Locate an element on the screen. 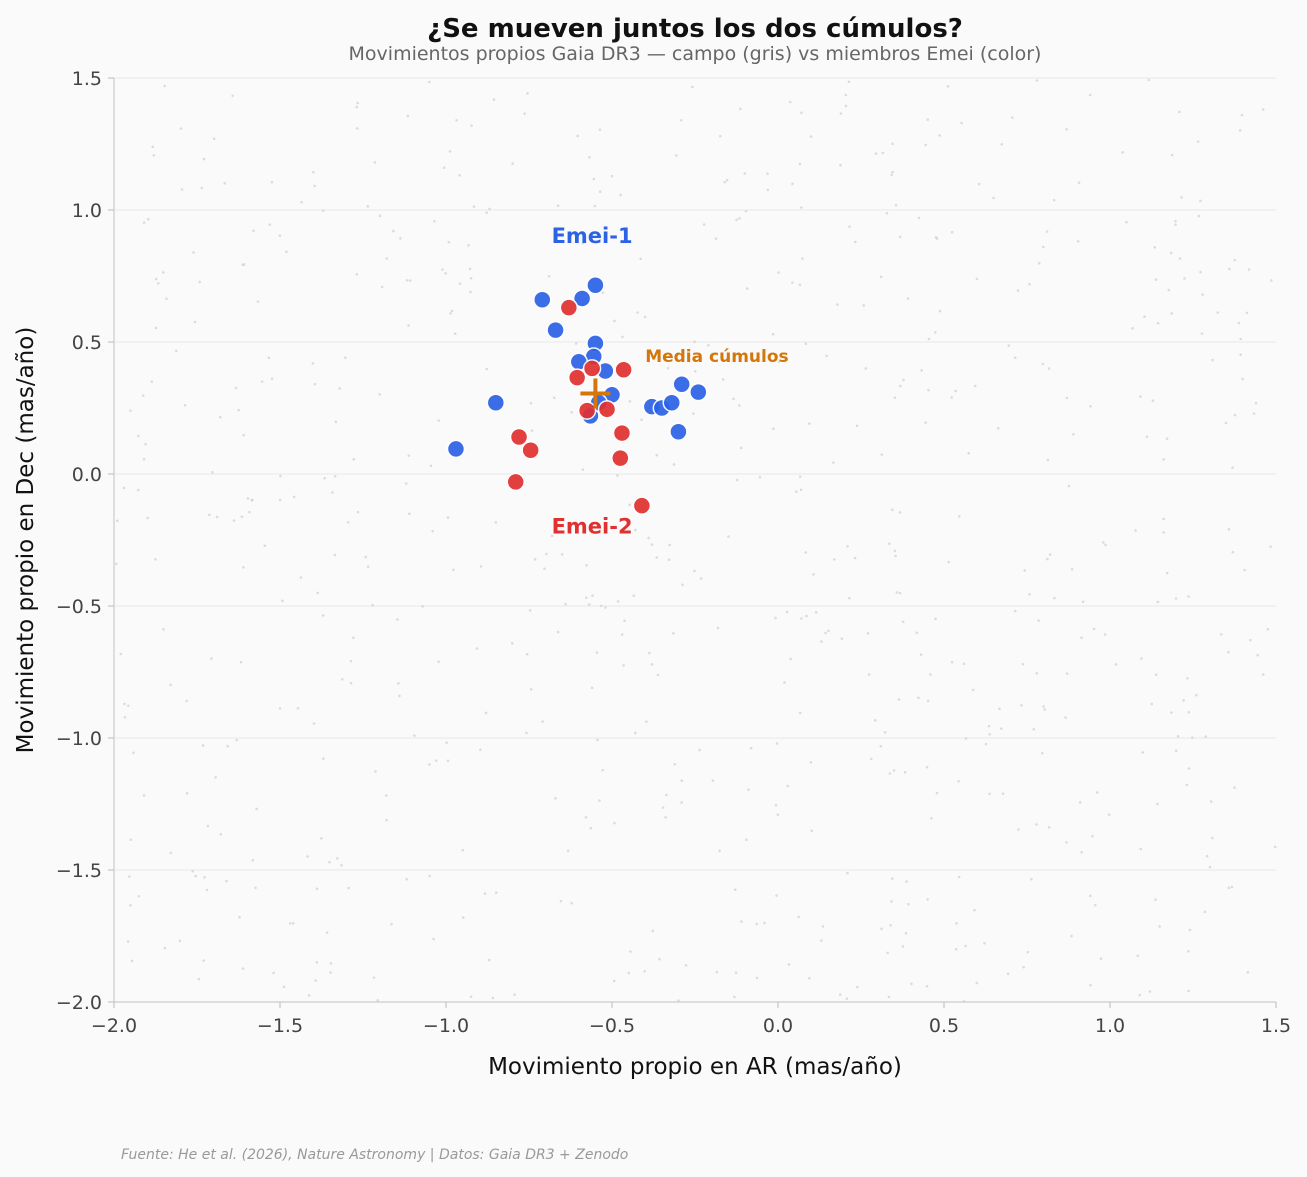 The height and width of the screenshot is (1177, 1307). y-tick-label: 0.5 is located at coordinates (87, 343).